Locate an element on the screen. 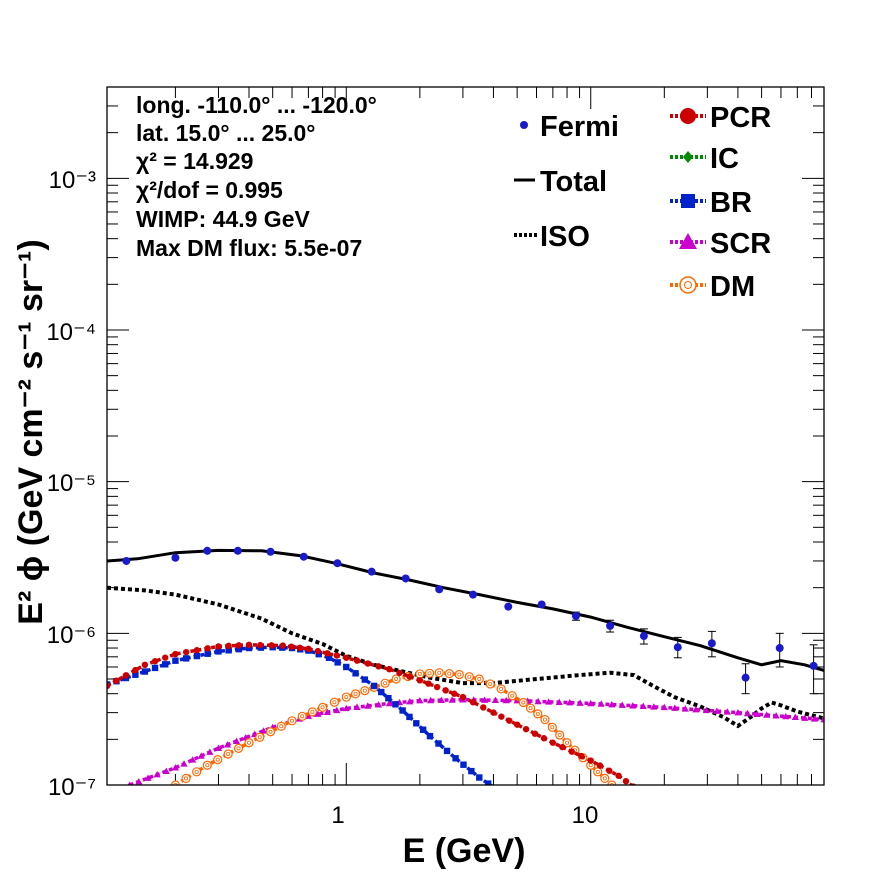 The height and width of the screenshot is (872, 896). dm-marker-29-inner is located at coordinates (479, 678).